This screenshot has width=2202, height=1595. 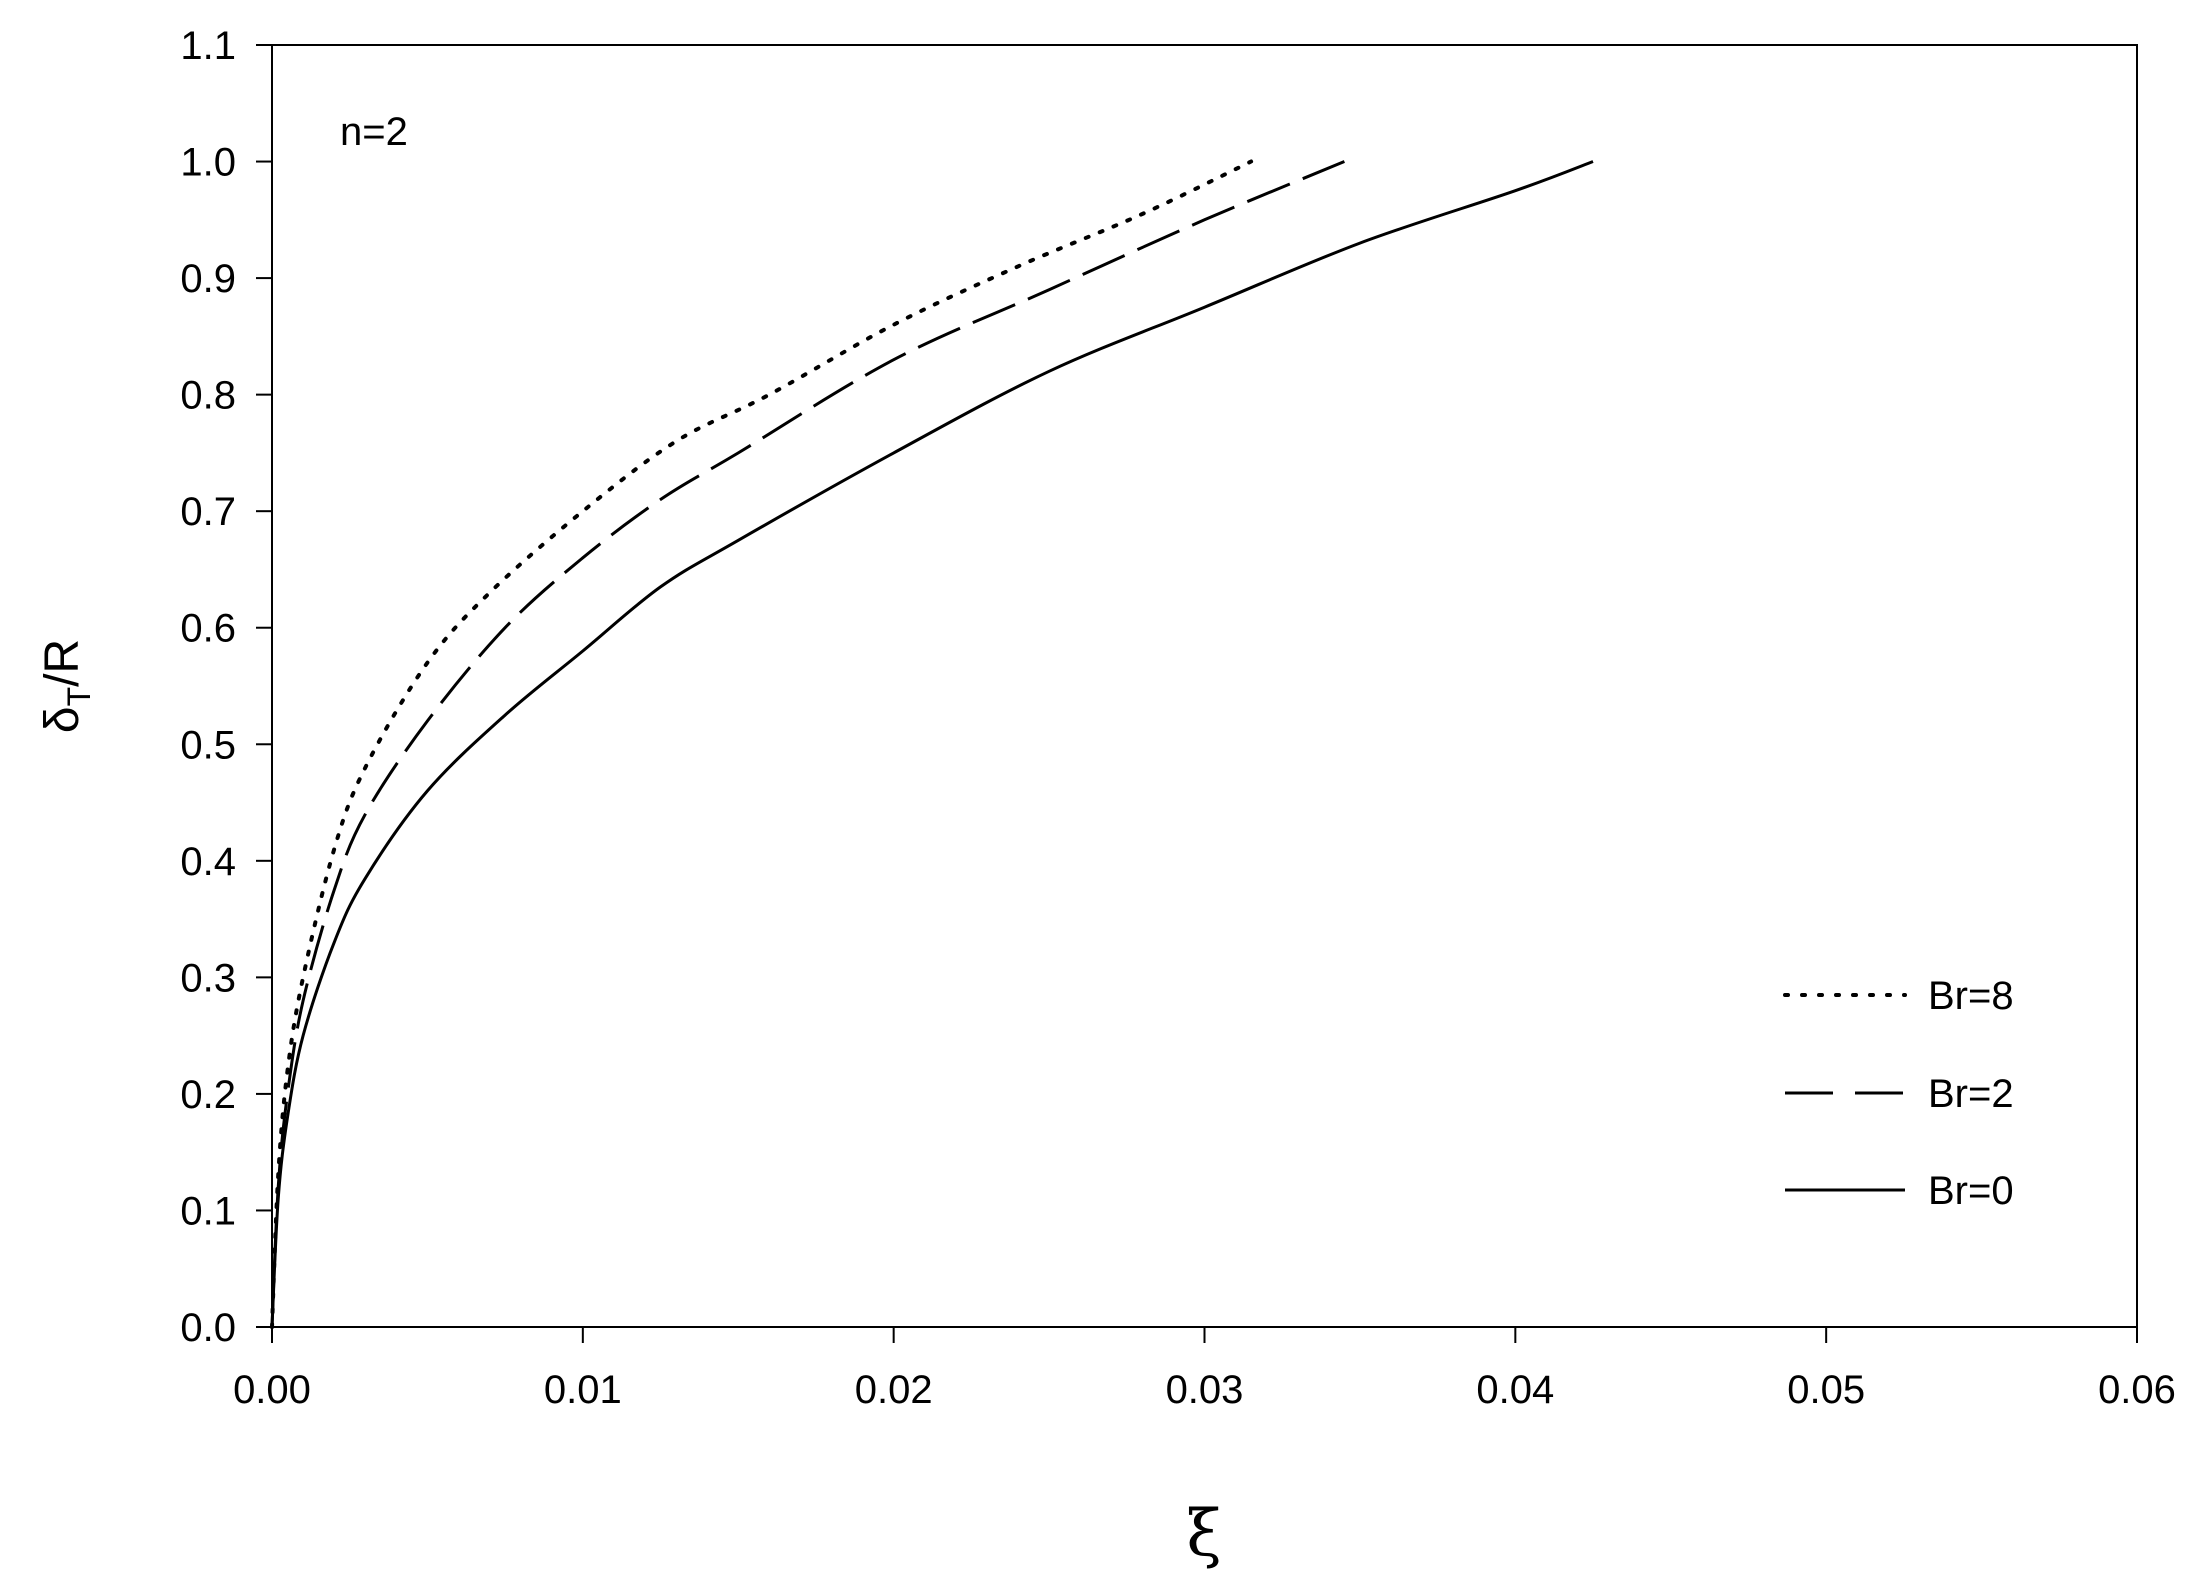 I want to click on x-tick-label: 0.01, so click(x=583, y=1390).